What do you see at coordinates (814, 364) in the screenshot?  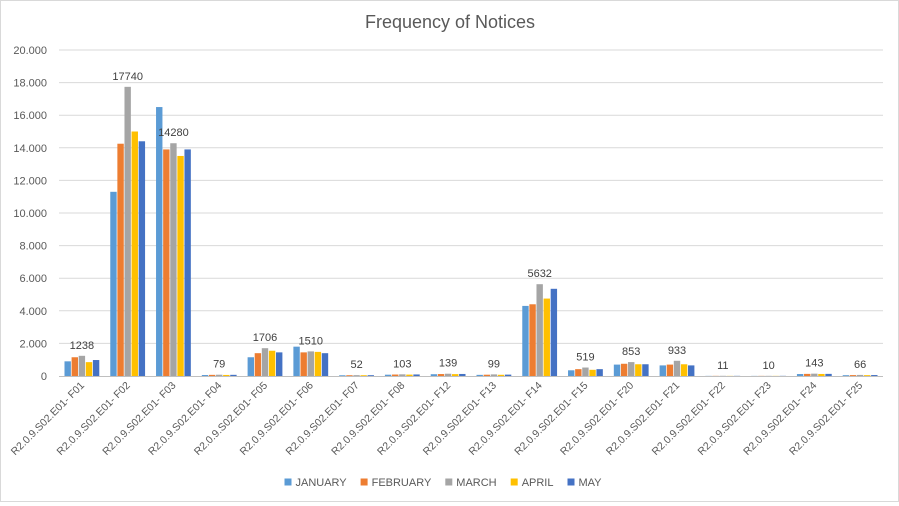 I see `data-label: 143` at bounding box center [814, 364].